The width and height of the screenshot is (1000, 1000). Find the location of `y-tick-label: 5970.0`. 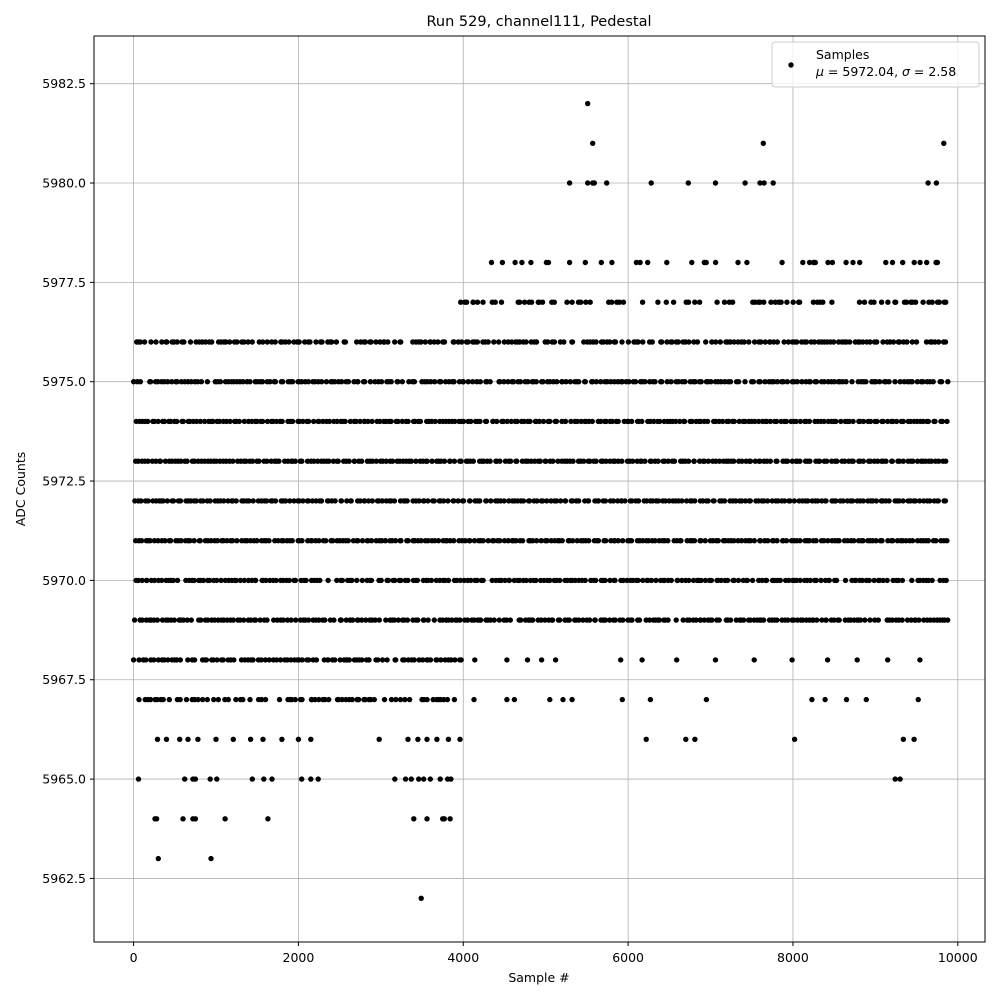

y-tick-label: 5970.0 is located at coordinates (64, 580).